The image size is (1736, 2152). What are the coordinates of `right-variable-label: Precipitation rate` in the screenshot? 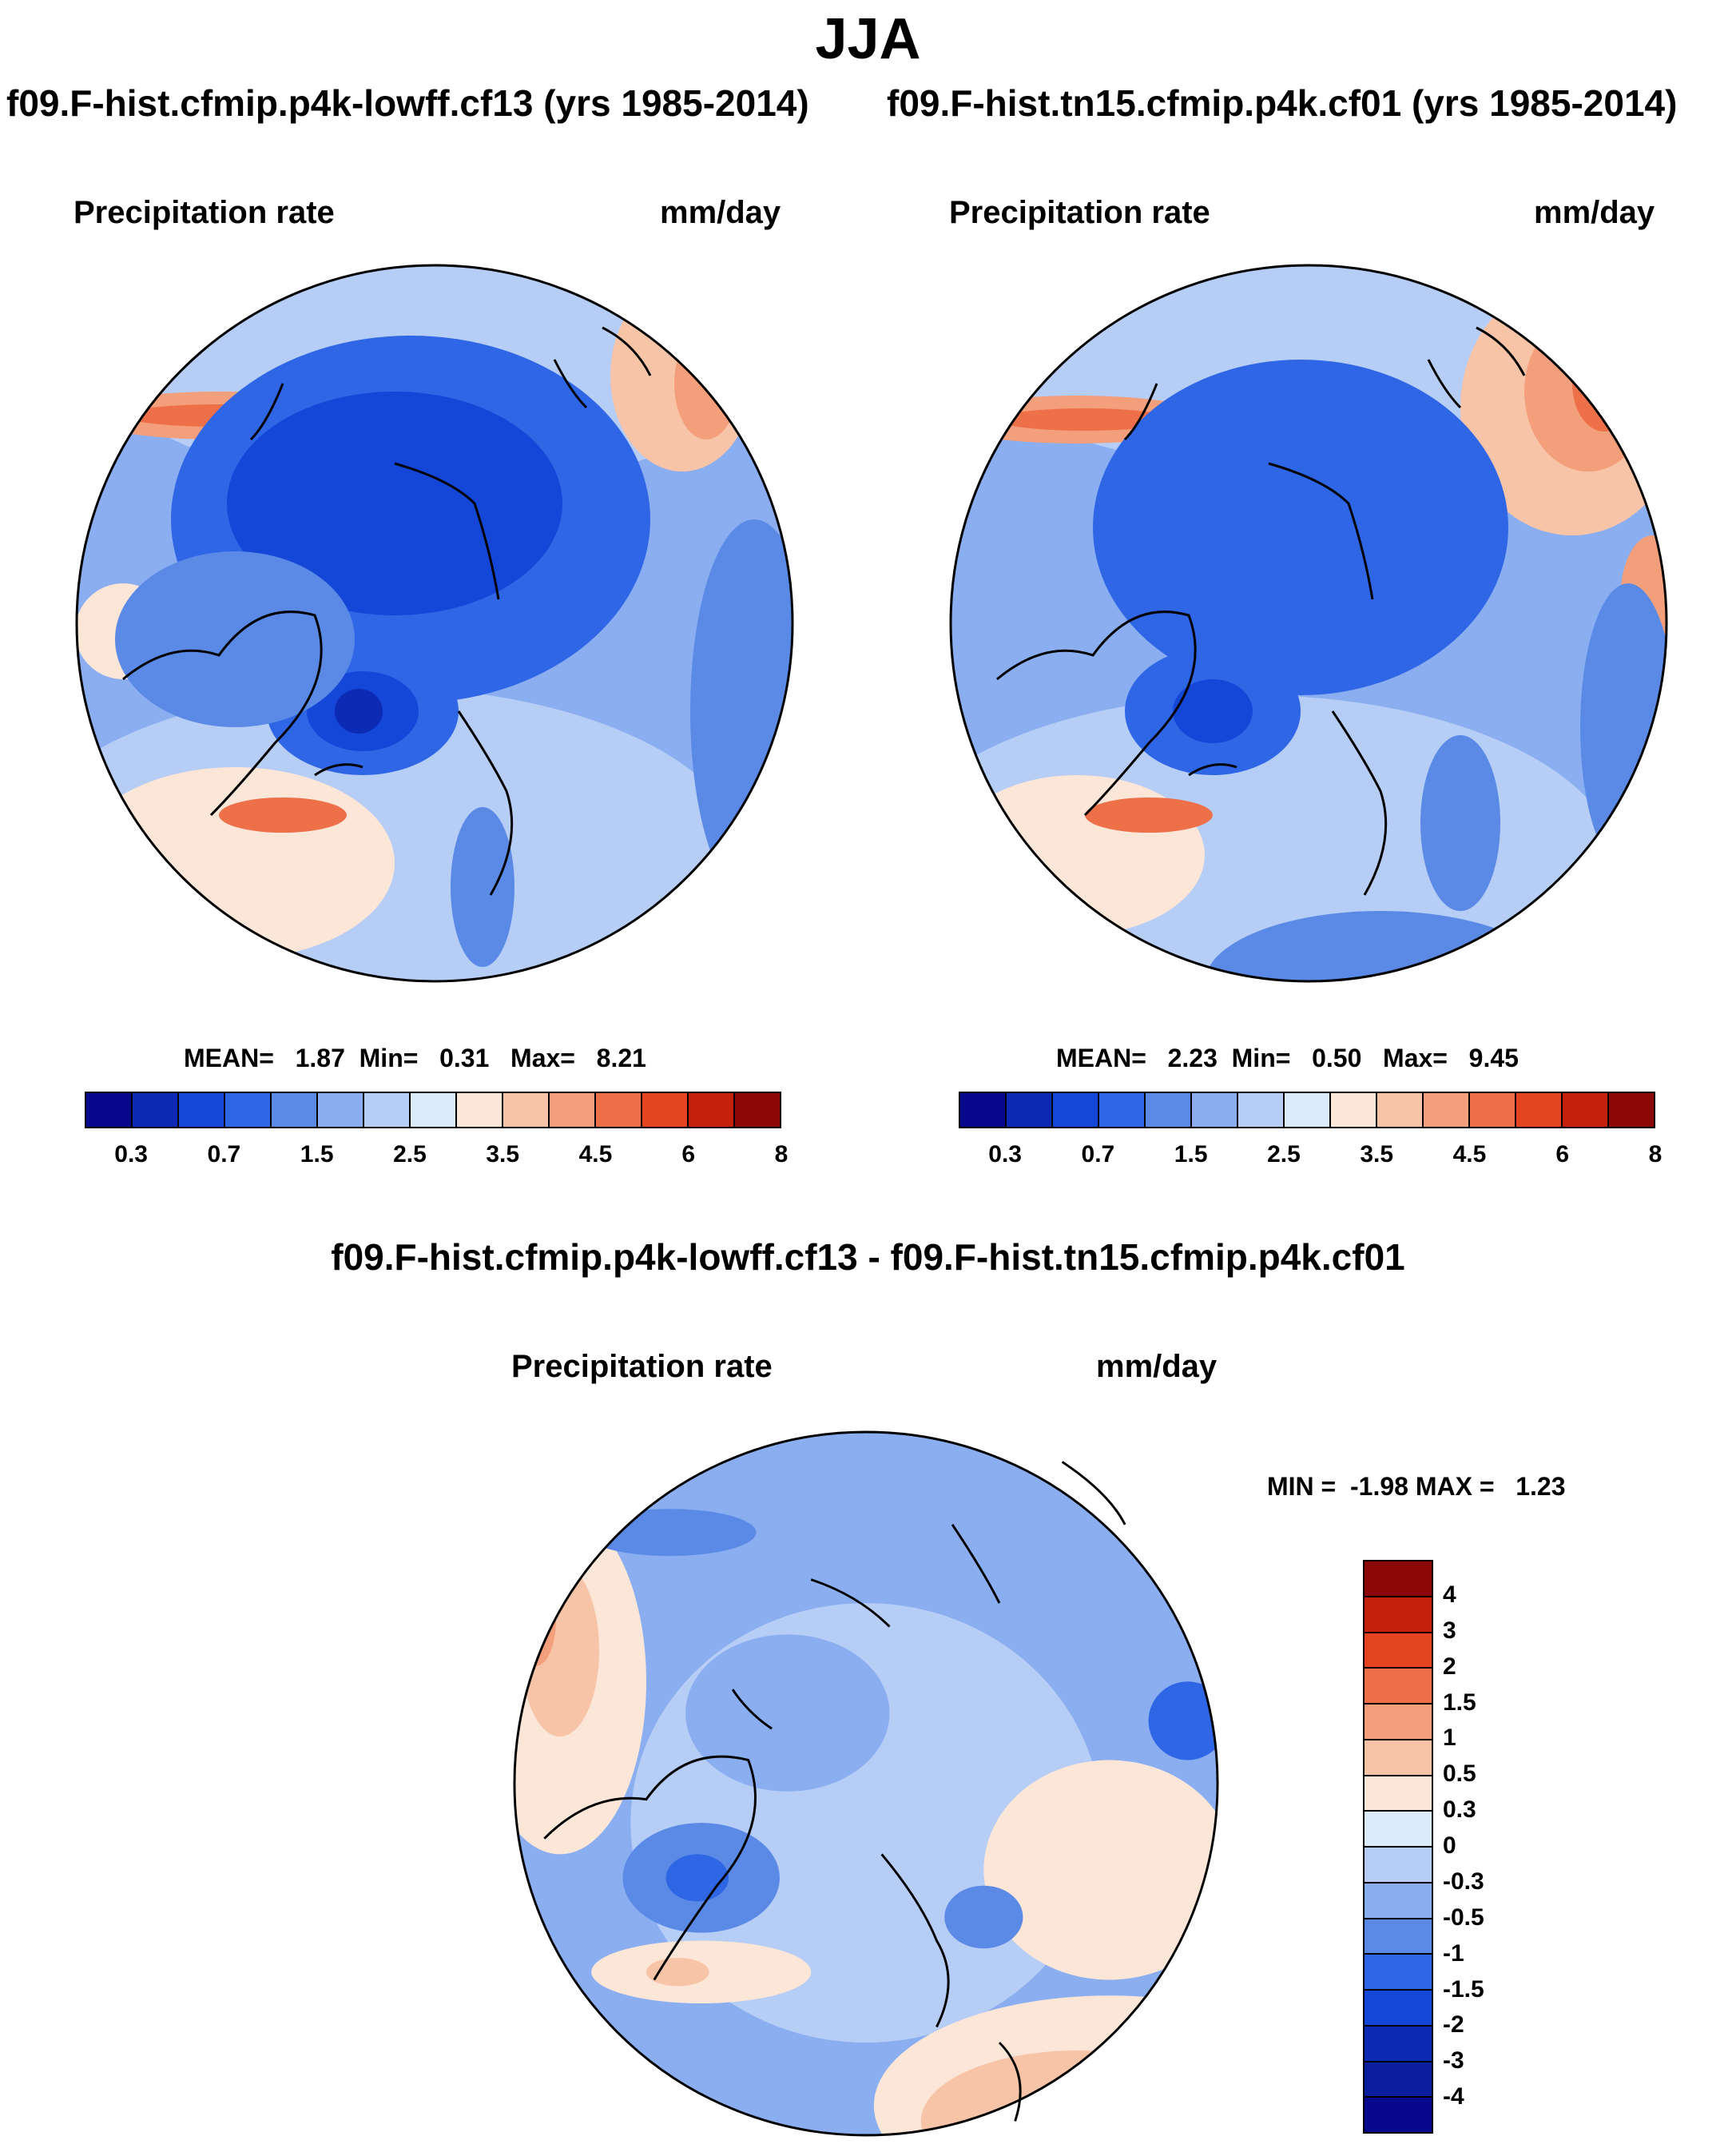 It's located at (1079, 212).